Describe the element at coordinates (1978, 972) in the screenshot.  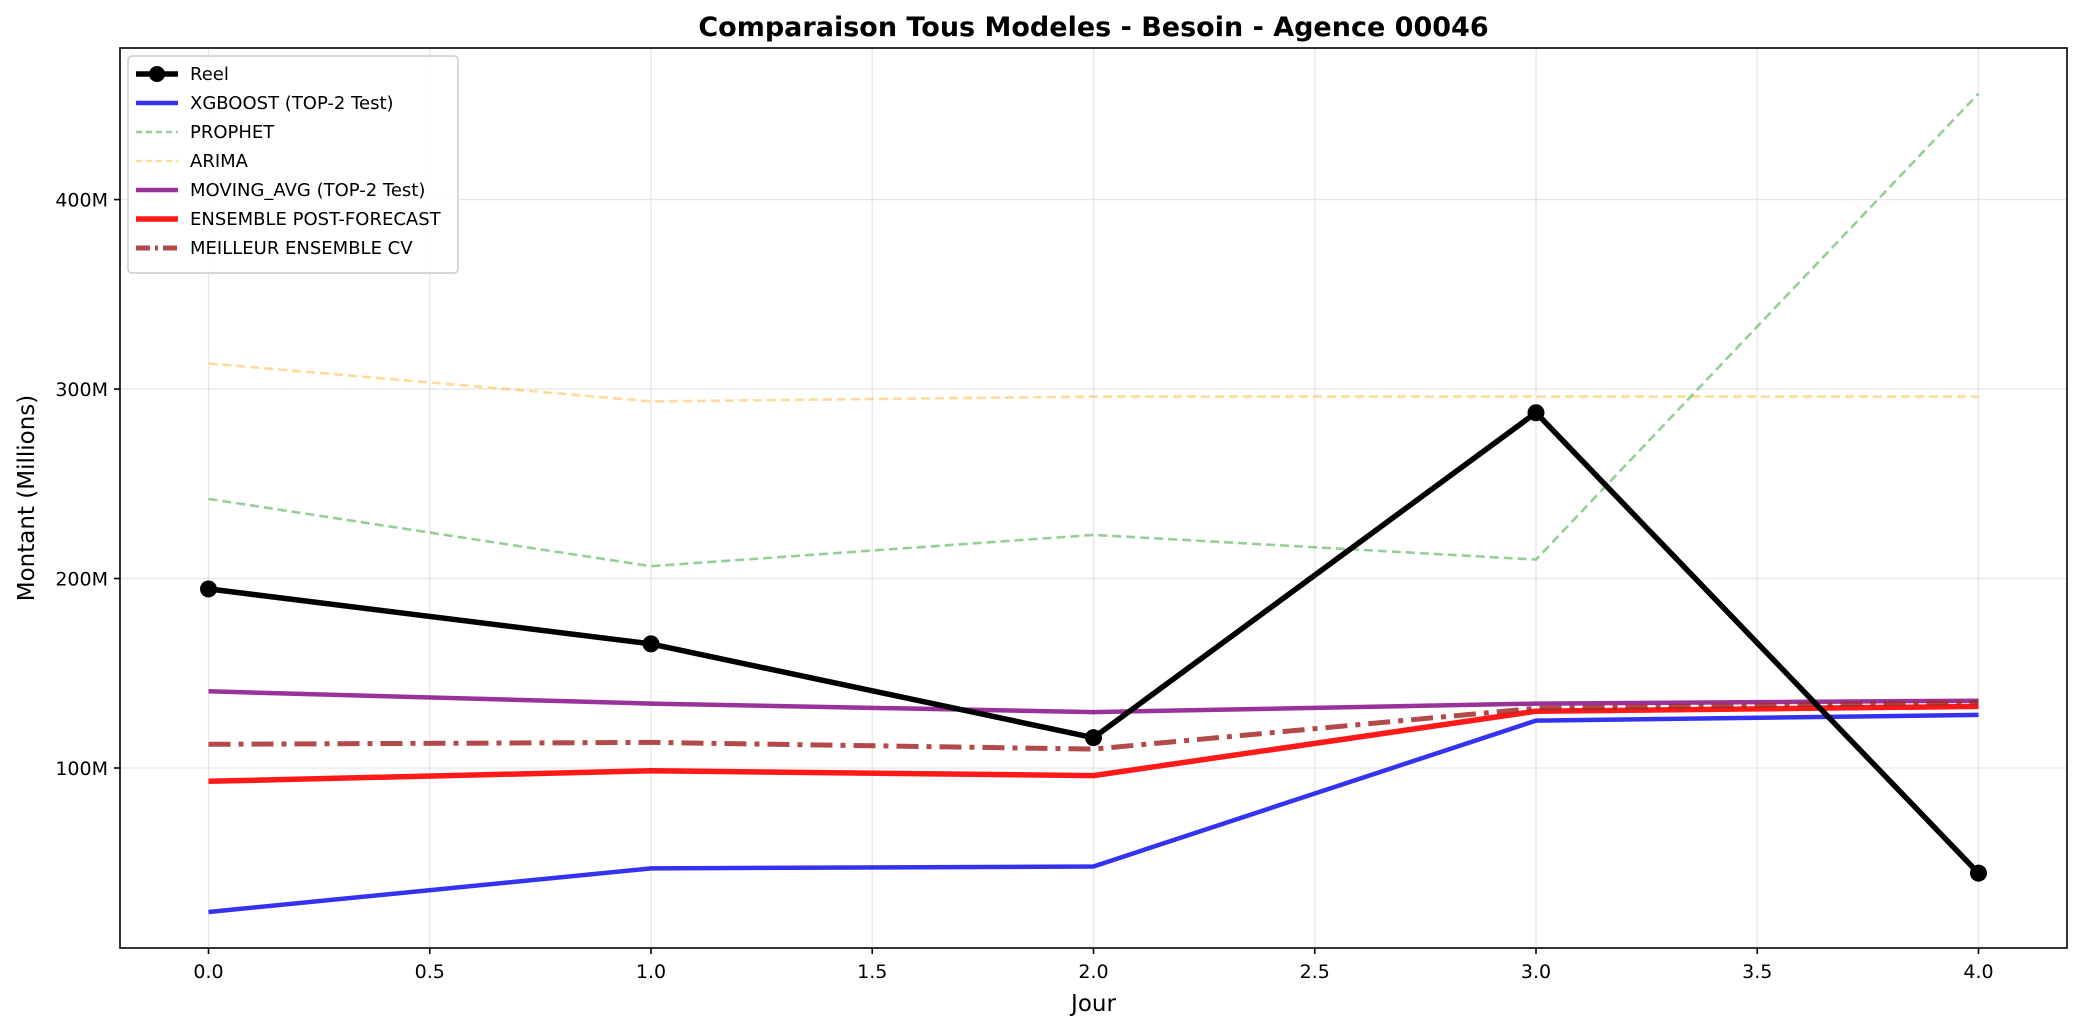
I see `x-tick-label: 4.0` at that location.